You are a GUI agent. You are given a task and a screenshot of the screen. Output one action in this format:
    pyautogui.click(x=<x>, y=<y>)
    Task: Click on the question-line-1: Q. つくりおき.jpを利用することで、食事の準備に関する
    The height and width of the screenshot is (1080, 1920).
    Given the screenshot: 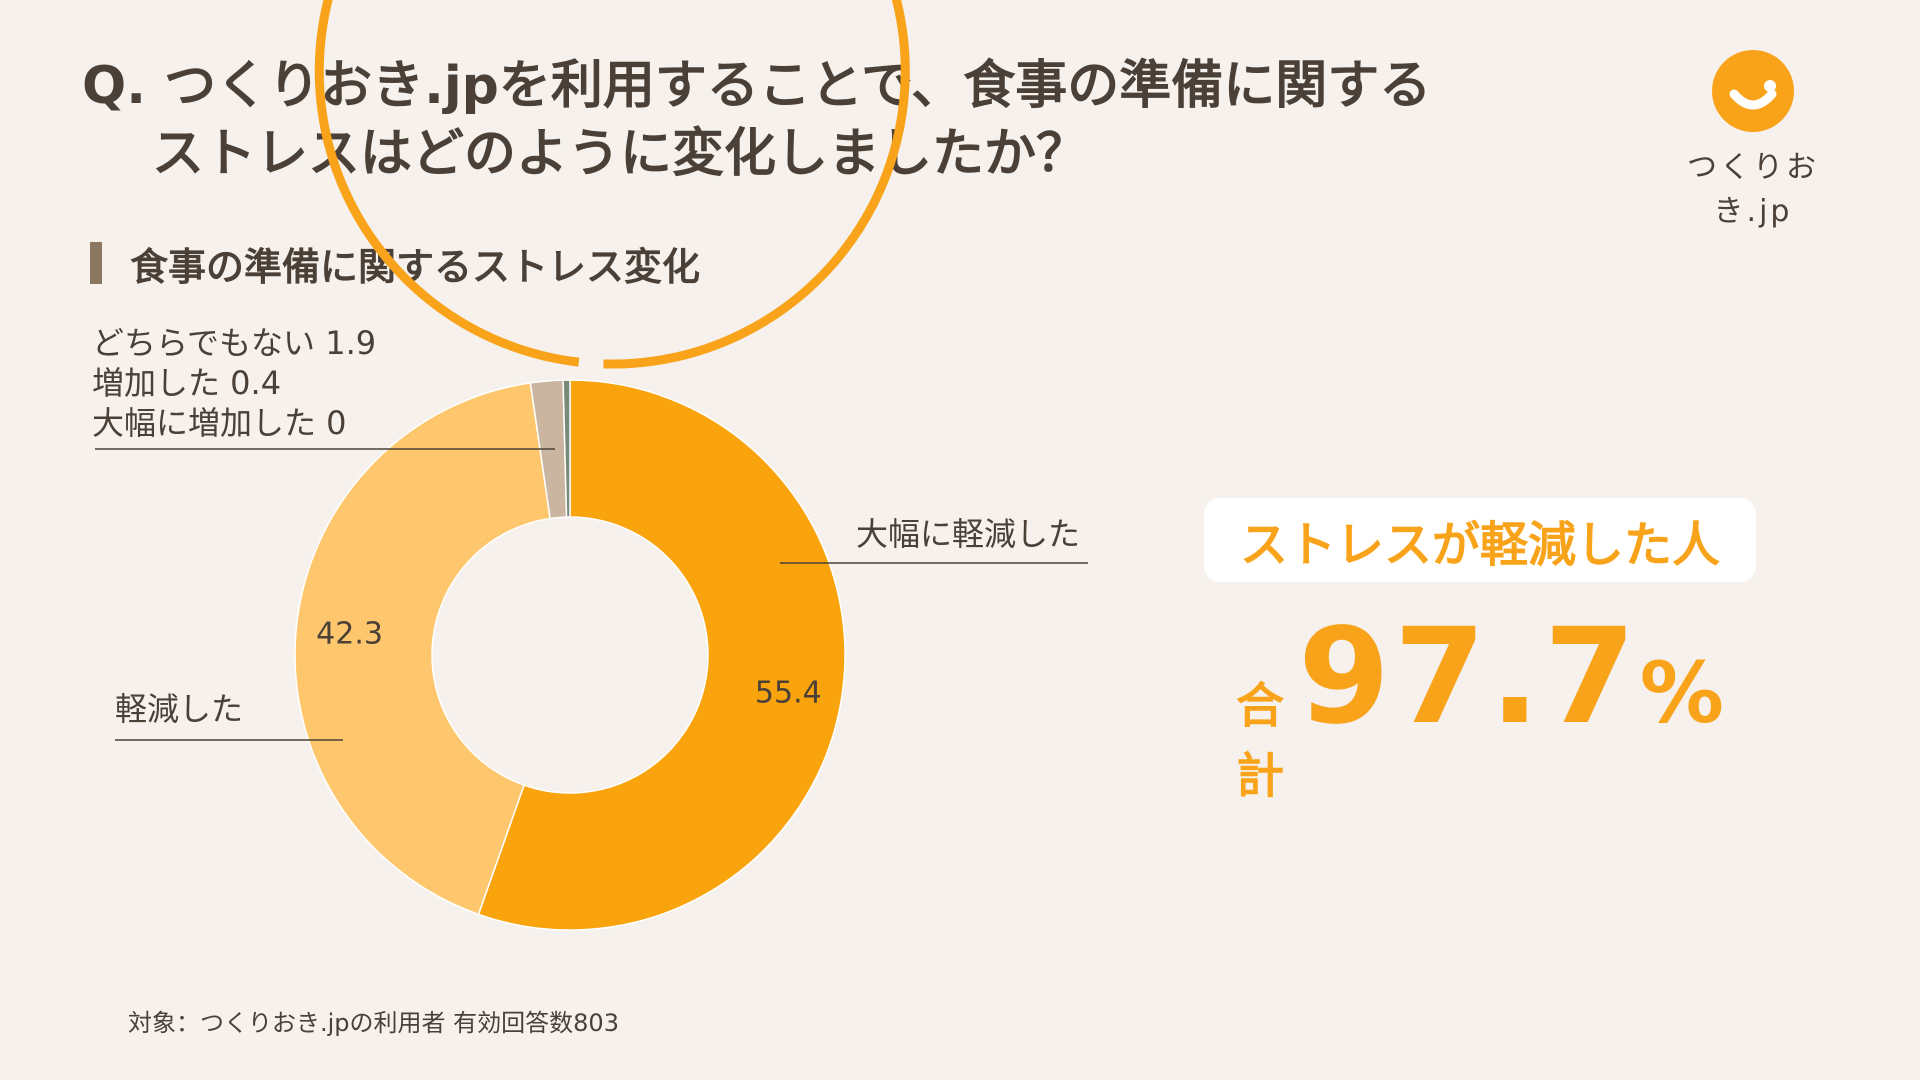 What is the action you would take?
    pyautogui.click(x=757, y=86)
    